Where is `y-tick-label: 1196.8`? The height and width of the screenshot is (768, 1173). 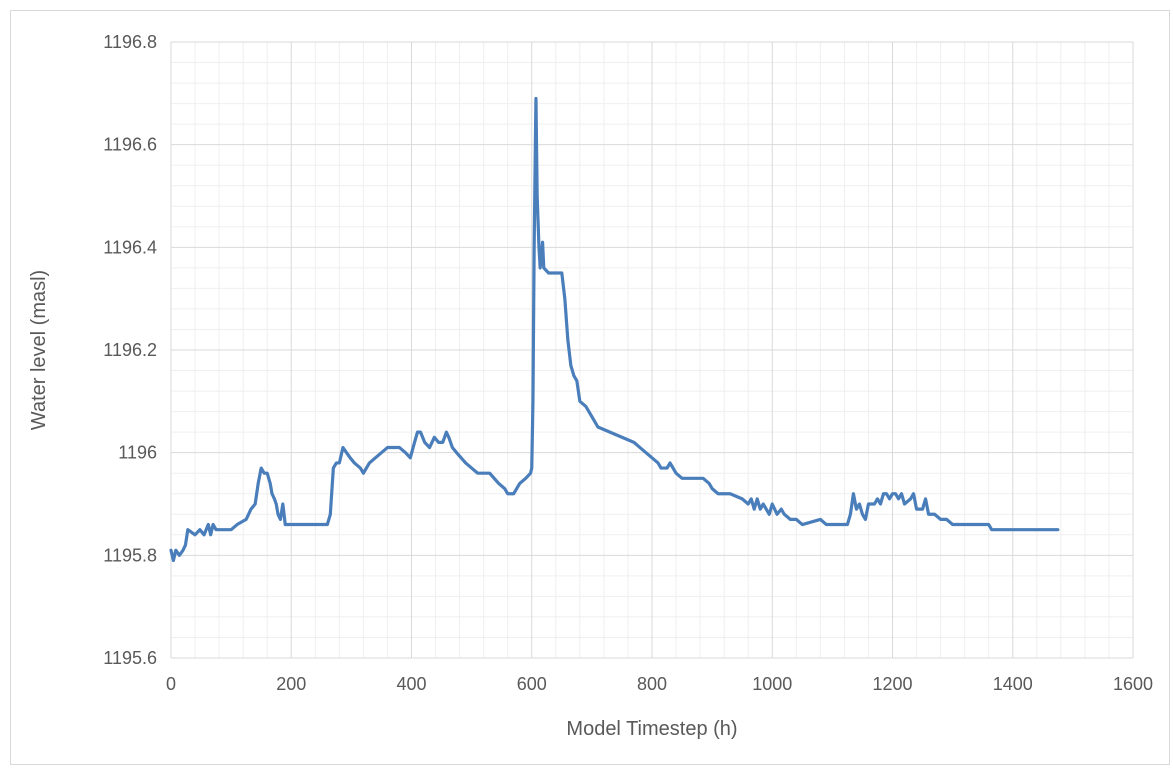 y-tick-label: 1196.8 is located at coordinates (130, 42).